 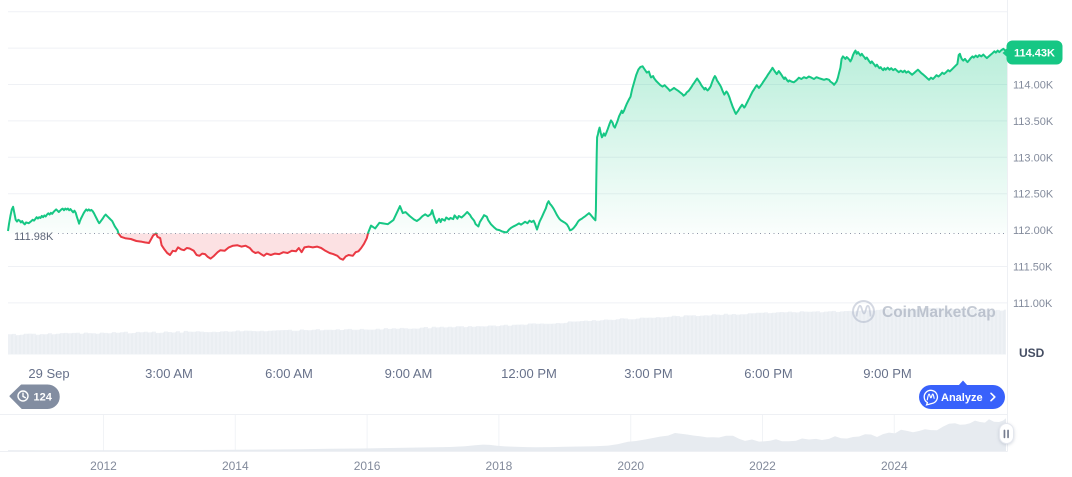 What do you see at coordinates (289, 373) in the screenshot?
I see `svg-text: 6:00 AM` at bounding box center [289, 373].